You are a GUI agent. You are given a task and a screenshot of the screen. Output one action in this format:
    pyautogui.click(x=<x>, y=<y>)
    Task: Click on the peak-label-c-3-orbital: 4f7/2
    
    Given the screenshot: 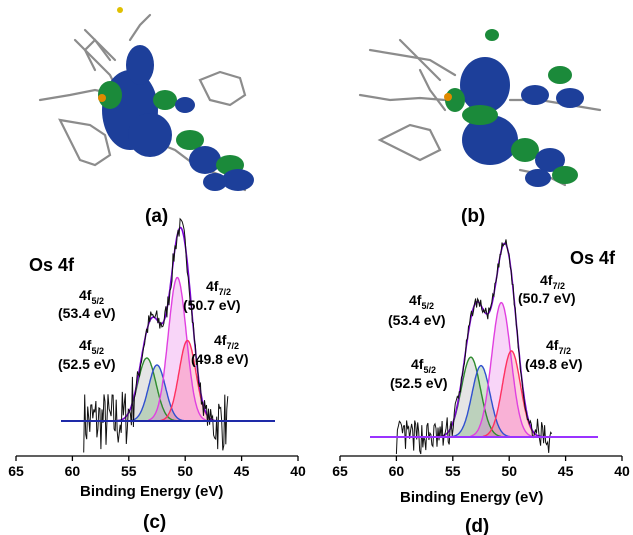 What is the action you would take?
    pyautogui.click(x=218, y=287)
    